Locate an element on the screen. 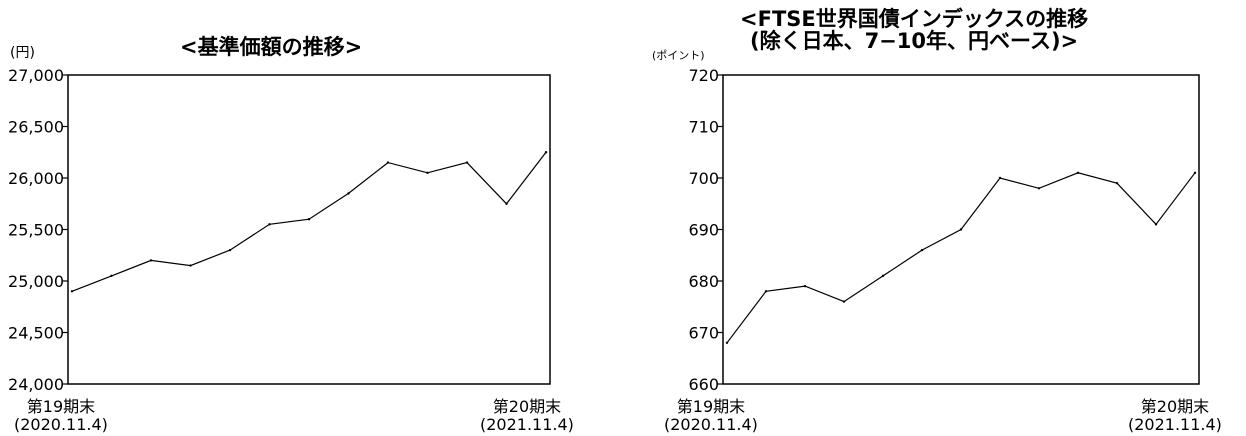 The width and height of the screenshot is (1246, 436). y-tick-label: 25,500 is located at coordinates (36, 230).